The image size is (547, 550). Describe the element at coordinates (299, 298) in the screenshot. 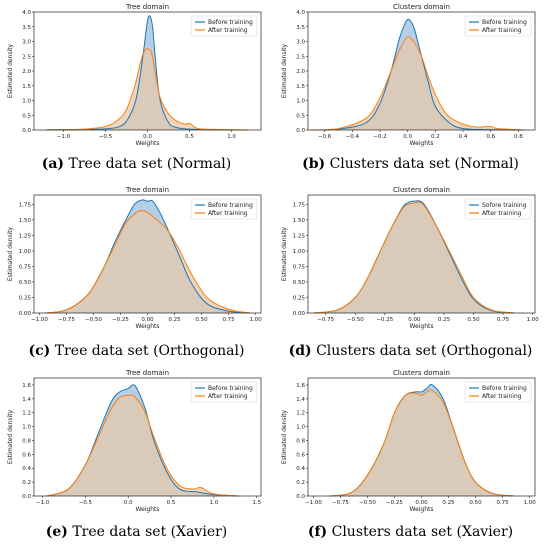

I see `y-tick-label: 0.25` at that location.